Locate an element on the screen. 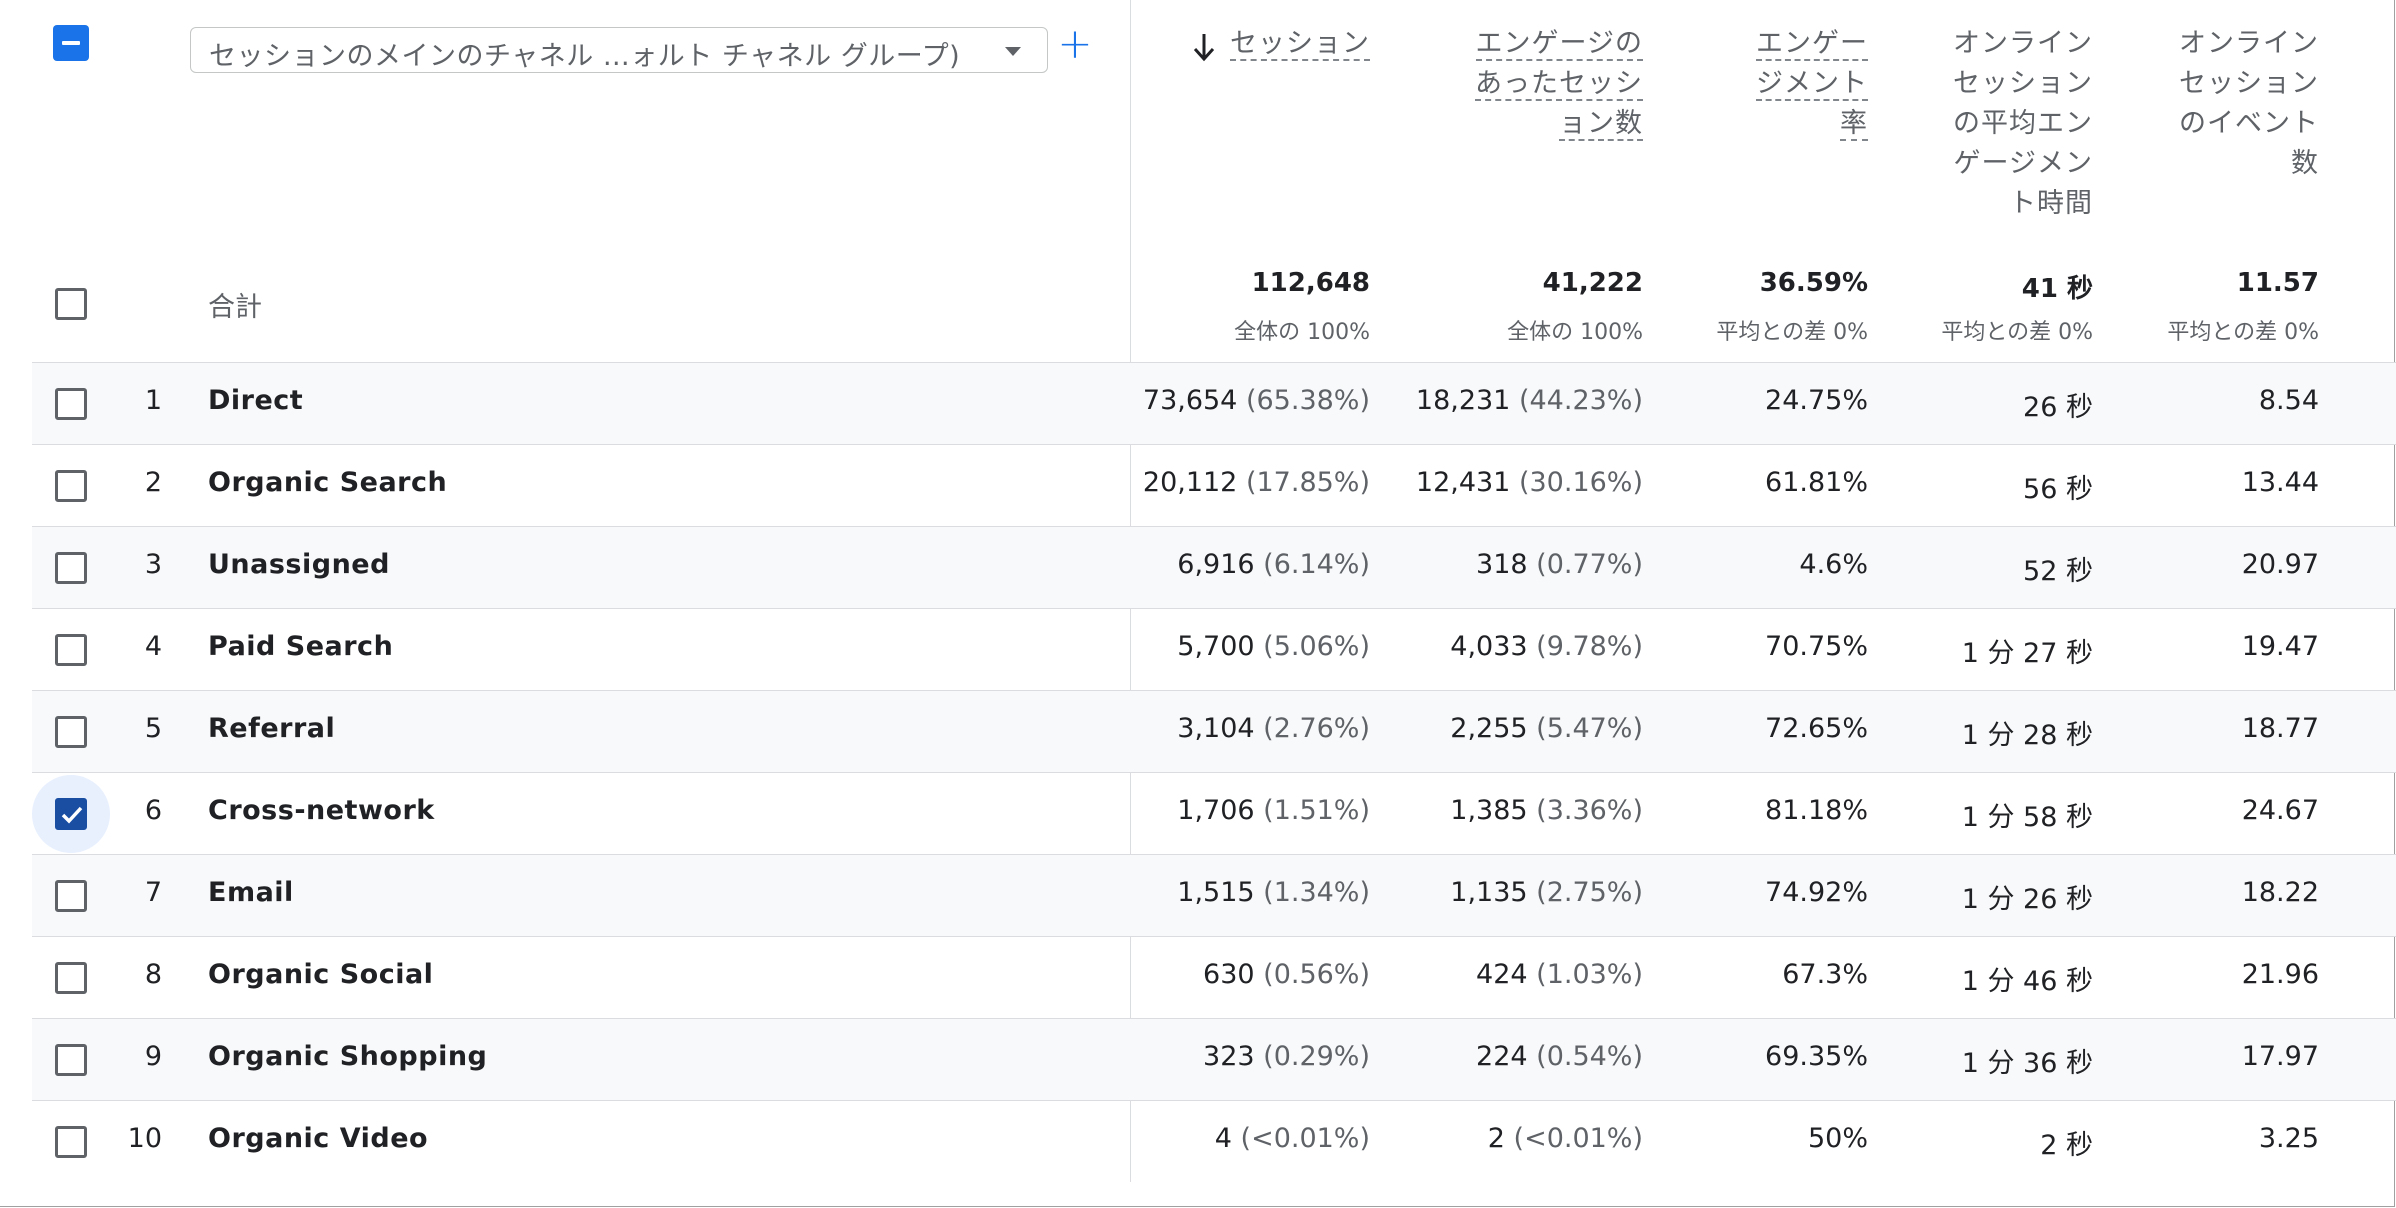 The image size is (2396, 1208). cell-engaged-sessions-value: 2 is located at coordinates (1496, 1138).